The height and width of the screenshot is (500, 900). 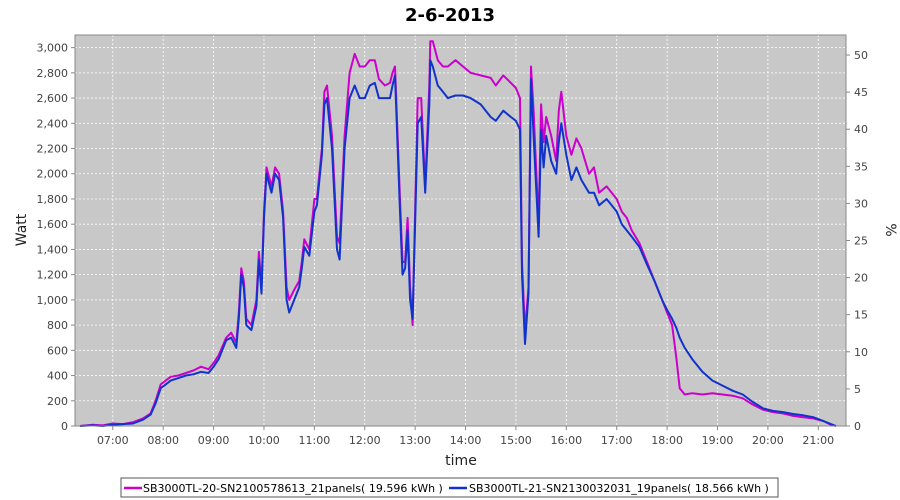 I want to click on y-tick-label: 0, so click(x=64, y=426).